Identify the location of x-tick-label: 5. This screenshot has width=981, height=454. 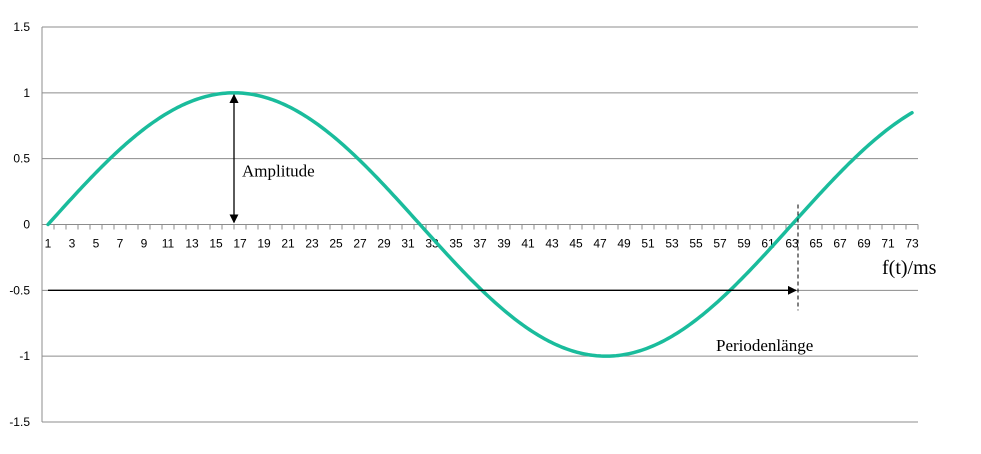
(96, 244).